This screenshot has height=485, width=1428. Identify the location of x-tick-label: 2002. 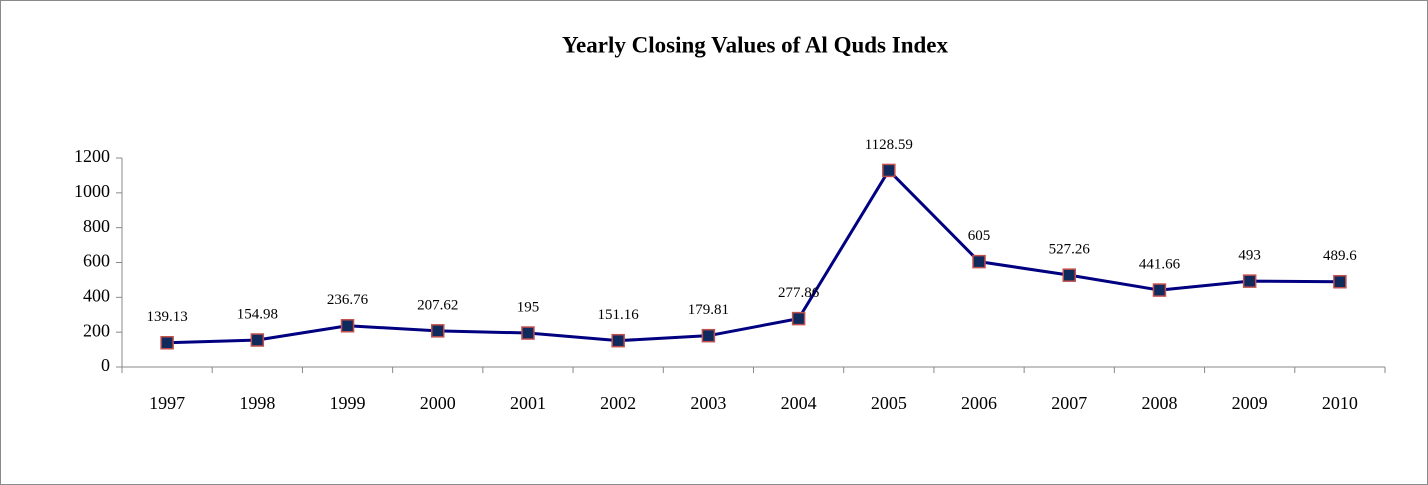
(618, 403).